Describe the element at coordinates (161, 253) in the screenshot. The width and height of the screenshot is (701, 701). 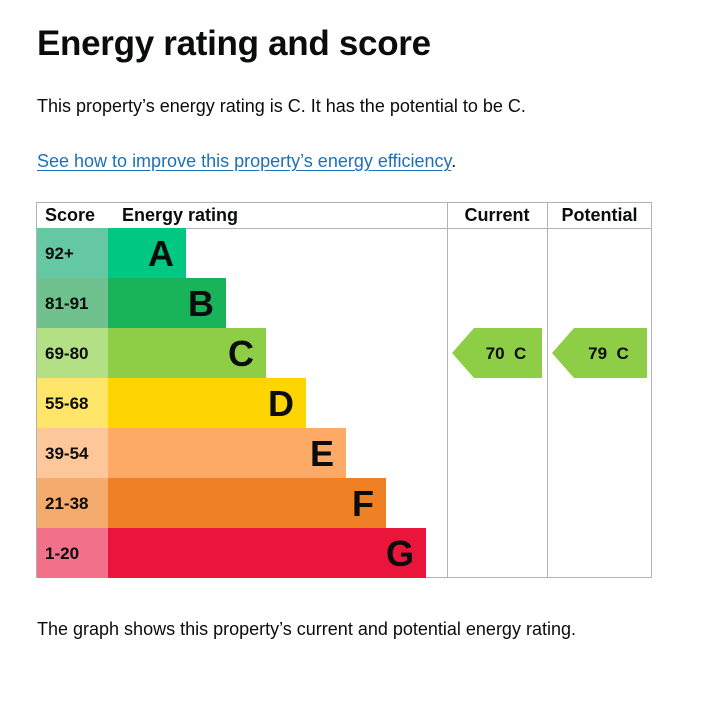
I see `band-letter-a: A` at that location.